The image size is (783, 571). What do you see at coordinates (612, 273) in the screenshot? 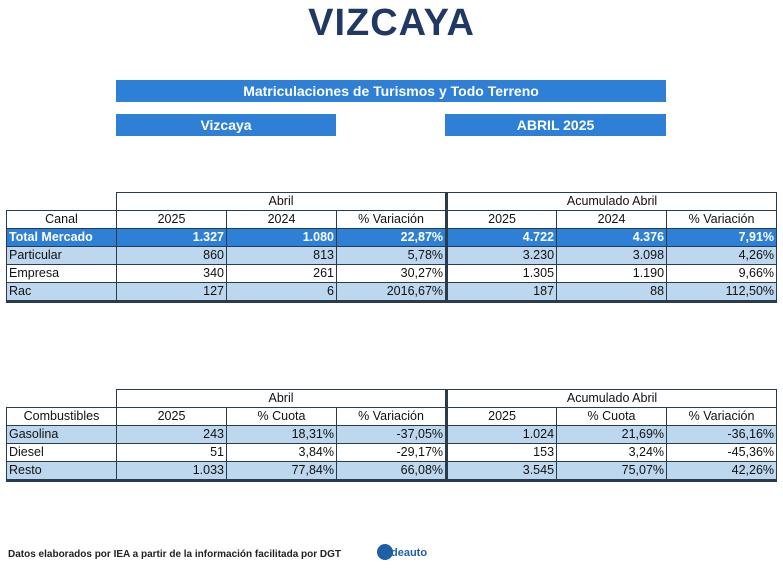
I see `table-cell: 1.190` at bounding box center [612, 273].